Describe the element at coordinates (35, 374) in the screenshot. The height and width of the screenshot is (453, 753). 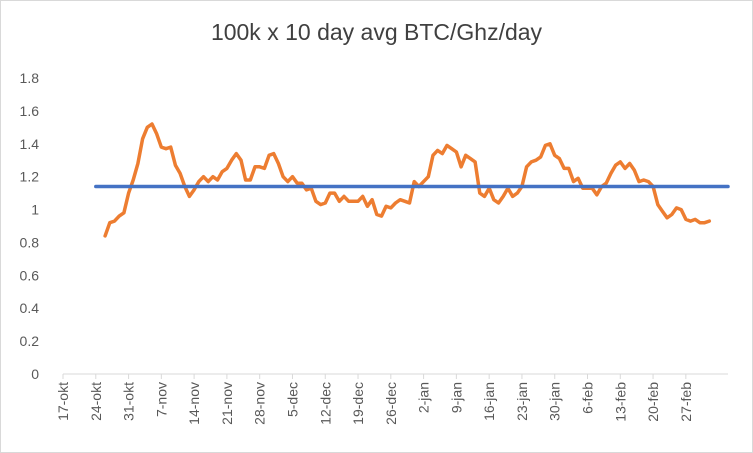
I see `y-tick-label: 0` at that location.